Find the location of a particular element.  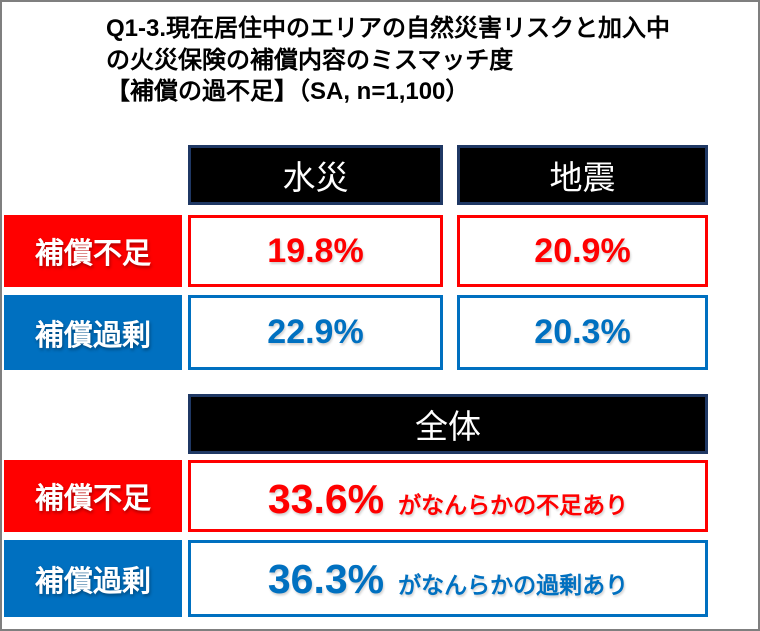

value-overall-insufficient: 33.6% がなんらかの不足あり is located at coordinates (448, 496).